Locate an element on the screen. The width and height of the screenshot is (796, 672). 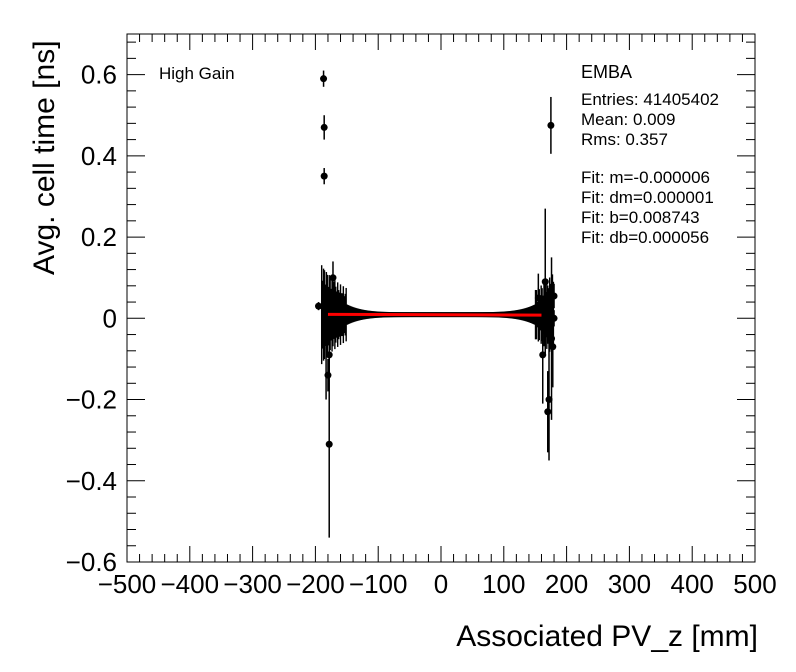
fit-m: Fit: m=-0.000006 is located at coordinates (645, 177).